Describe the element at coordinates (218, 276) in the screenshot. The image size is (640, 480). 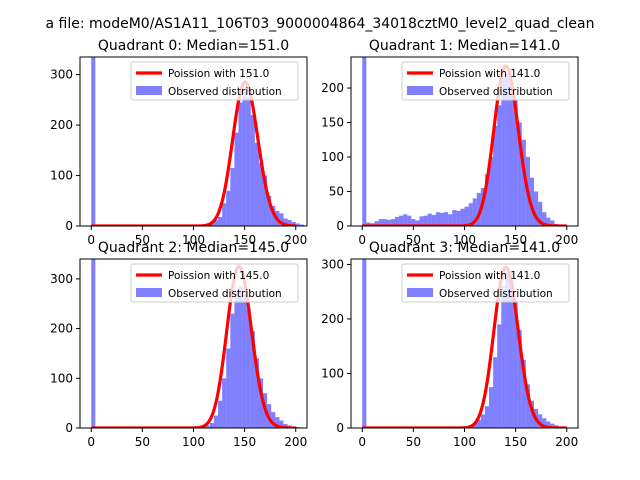
I see `legend-poisson-label: Poission with 145.0` at that location.